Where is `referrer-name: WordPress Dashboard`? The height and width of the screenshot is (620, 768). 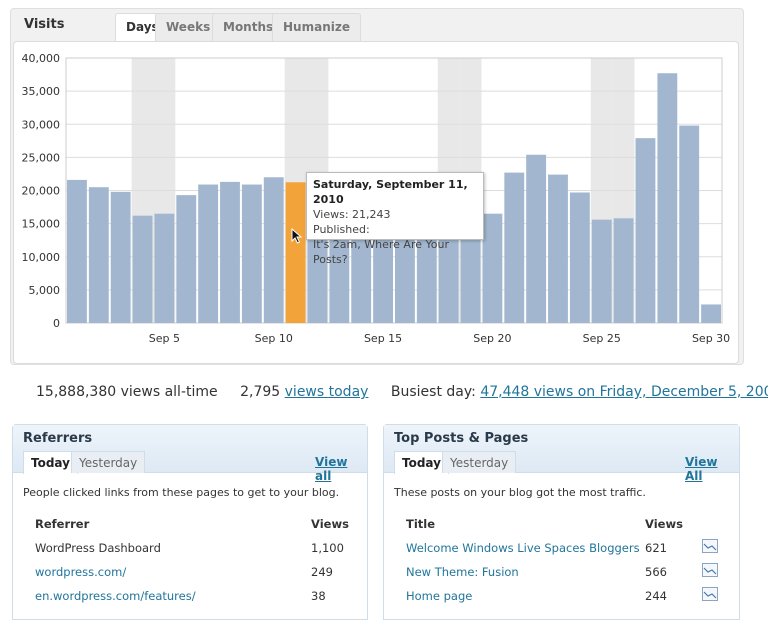 referrer-name: WordPress Dashboard is located at coordinates (98, 548).